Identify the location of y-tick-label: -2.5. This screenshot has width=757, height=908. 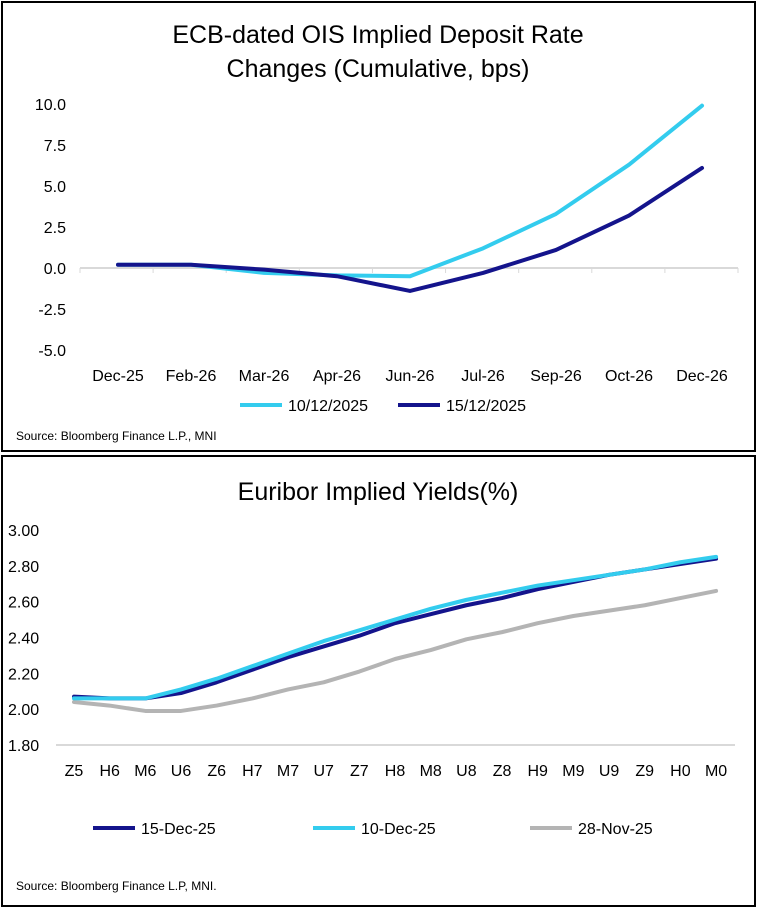
(52, 310).